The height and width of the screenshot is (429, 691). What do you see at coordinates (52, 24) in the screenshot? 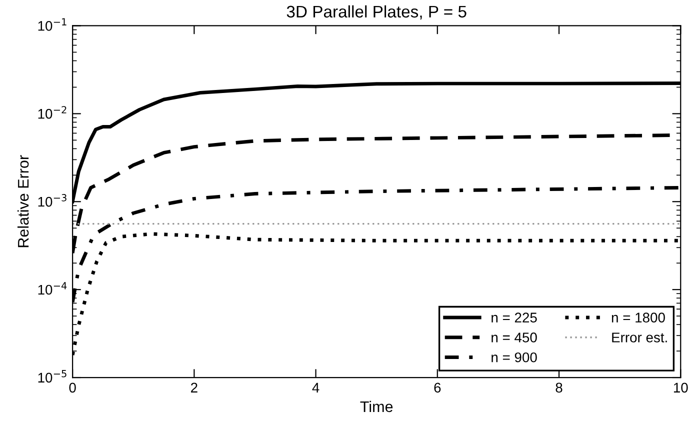
I see `y-tick-label: 10$^{−1}$` at bounding box center [52, 24].